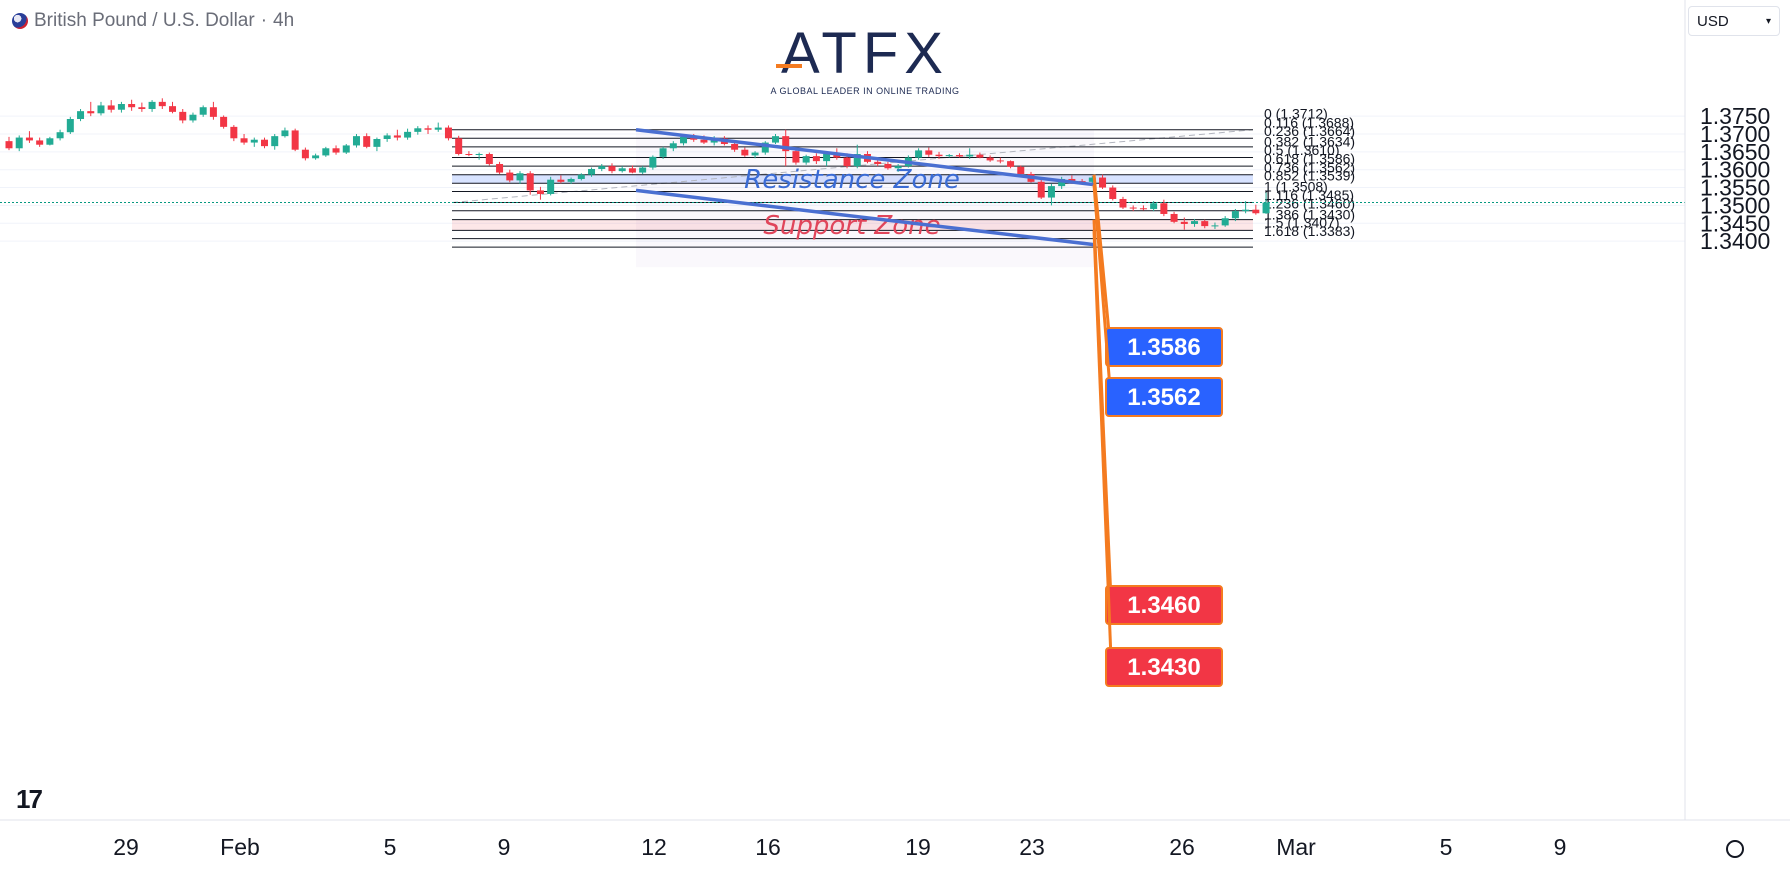 This screenshot has height=884, width=1790. I want to click on time-axis-tick: 5, so click(1446, 847).